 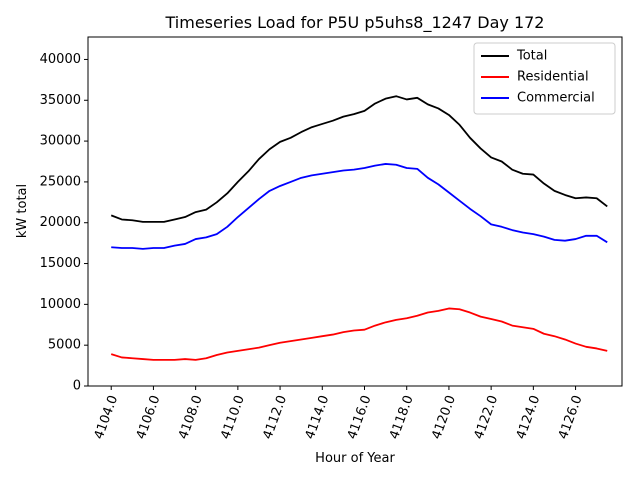 What do you see at coordinates (359, 206) in the screenshot?
I see `commercial-series-line` at bounding box center [359, 206].